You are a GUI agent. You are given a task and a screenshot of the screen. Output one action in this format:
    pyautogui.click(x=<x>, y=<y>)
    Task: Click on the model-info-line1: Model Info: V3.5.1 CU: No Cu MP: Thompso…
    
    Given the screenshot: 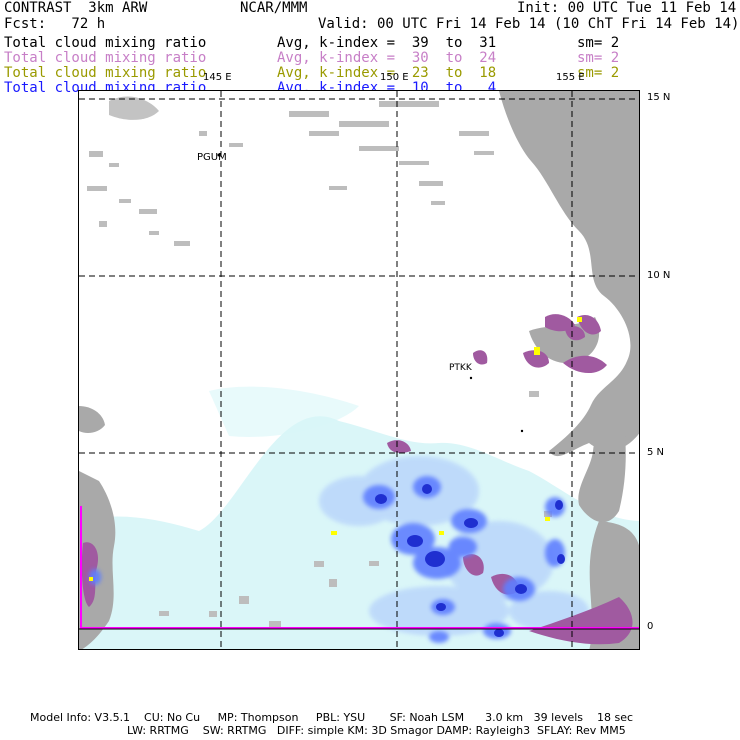 What is the action you would take?
    pyautogui.click(x=332, y=717)
    